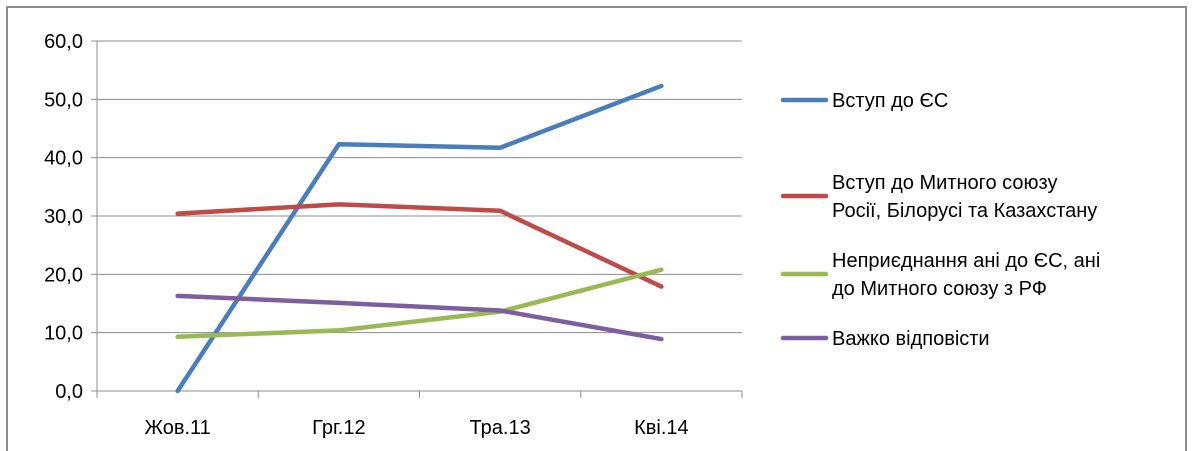 The height and width of the screenshot is (451, 1197). Describe the element at coordinates (416, 428) in the screenshot. I see `x-axis-tick-labels: Жов.11 Грг.12 Тра.13 Кві.14` at that location.